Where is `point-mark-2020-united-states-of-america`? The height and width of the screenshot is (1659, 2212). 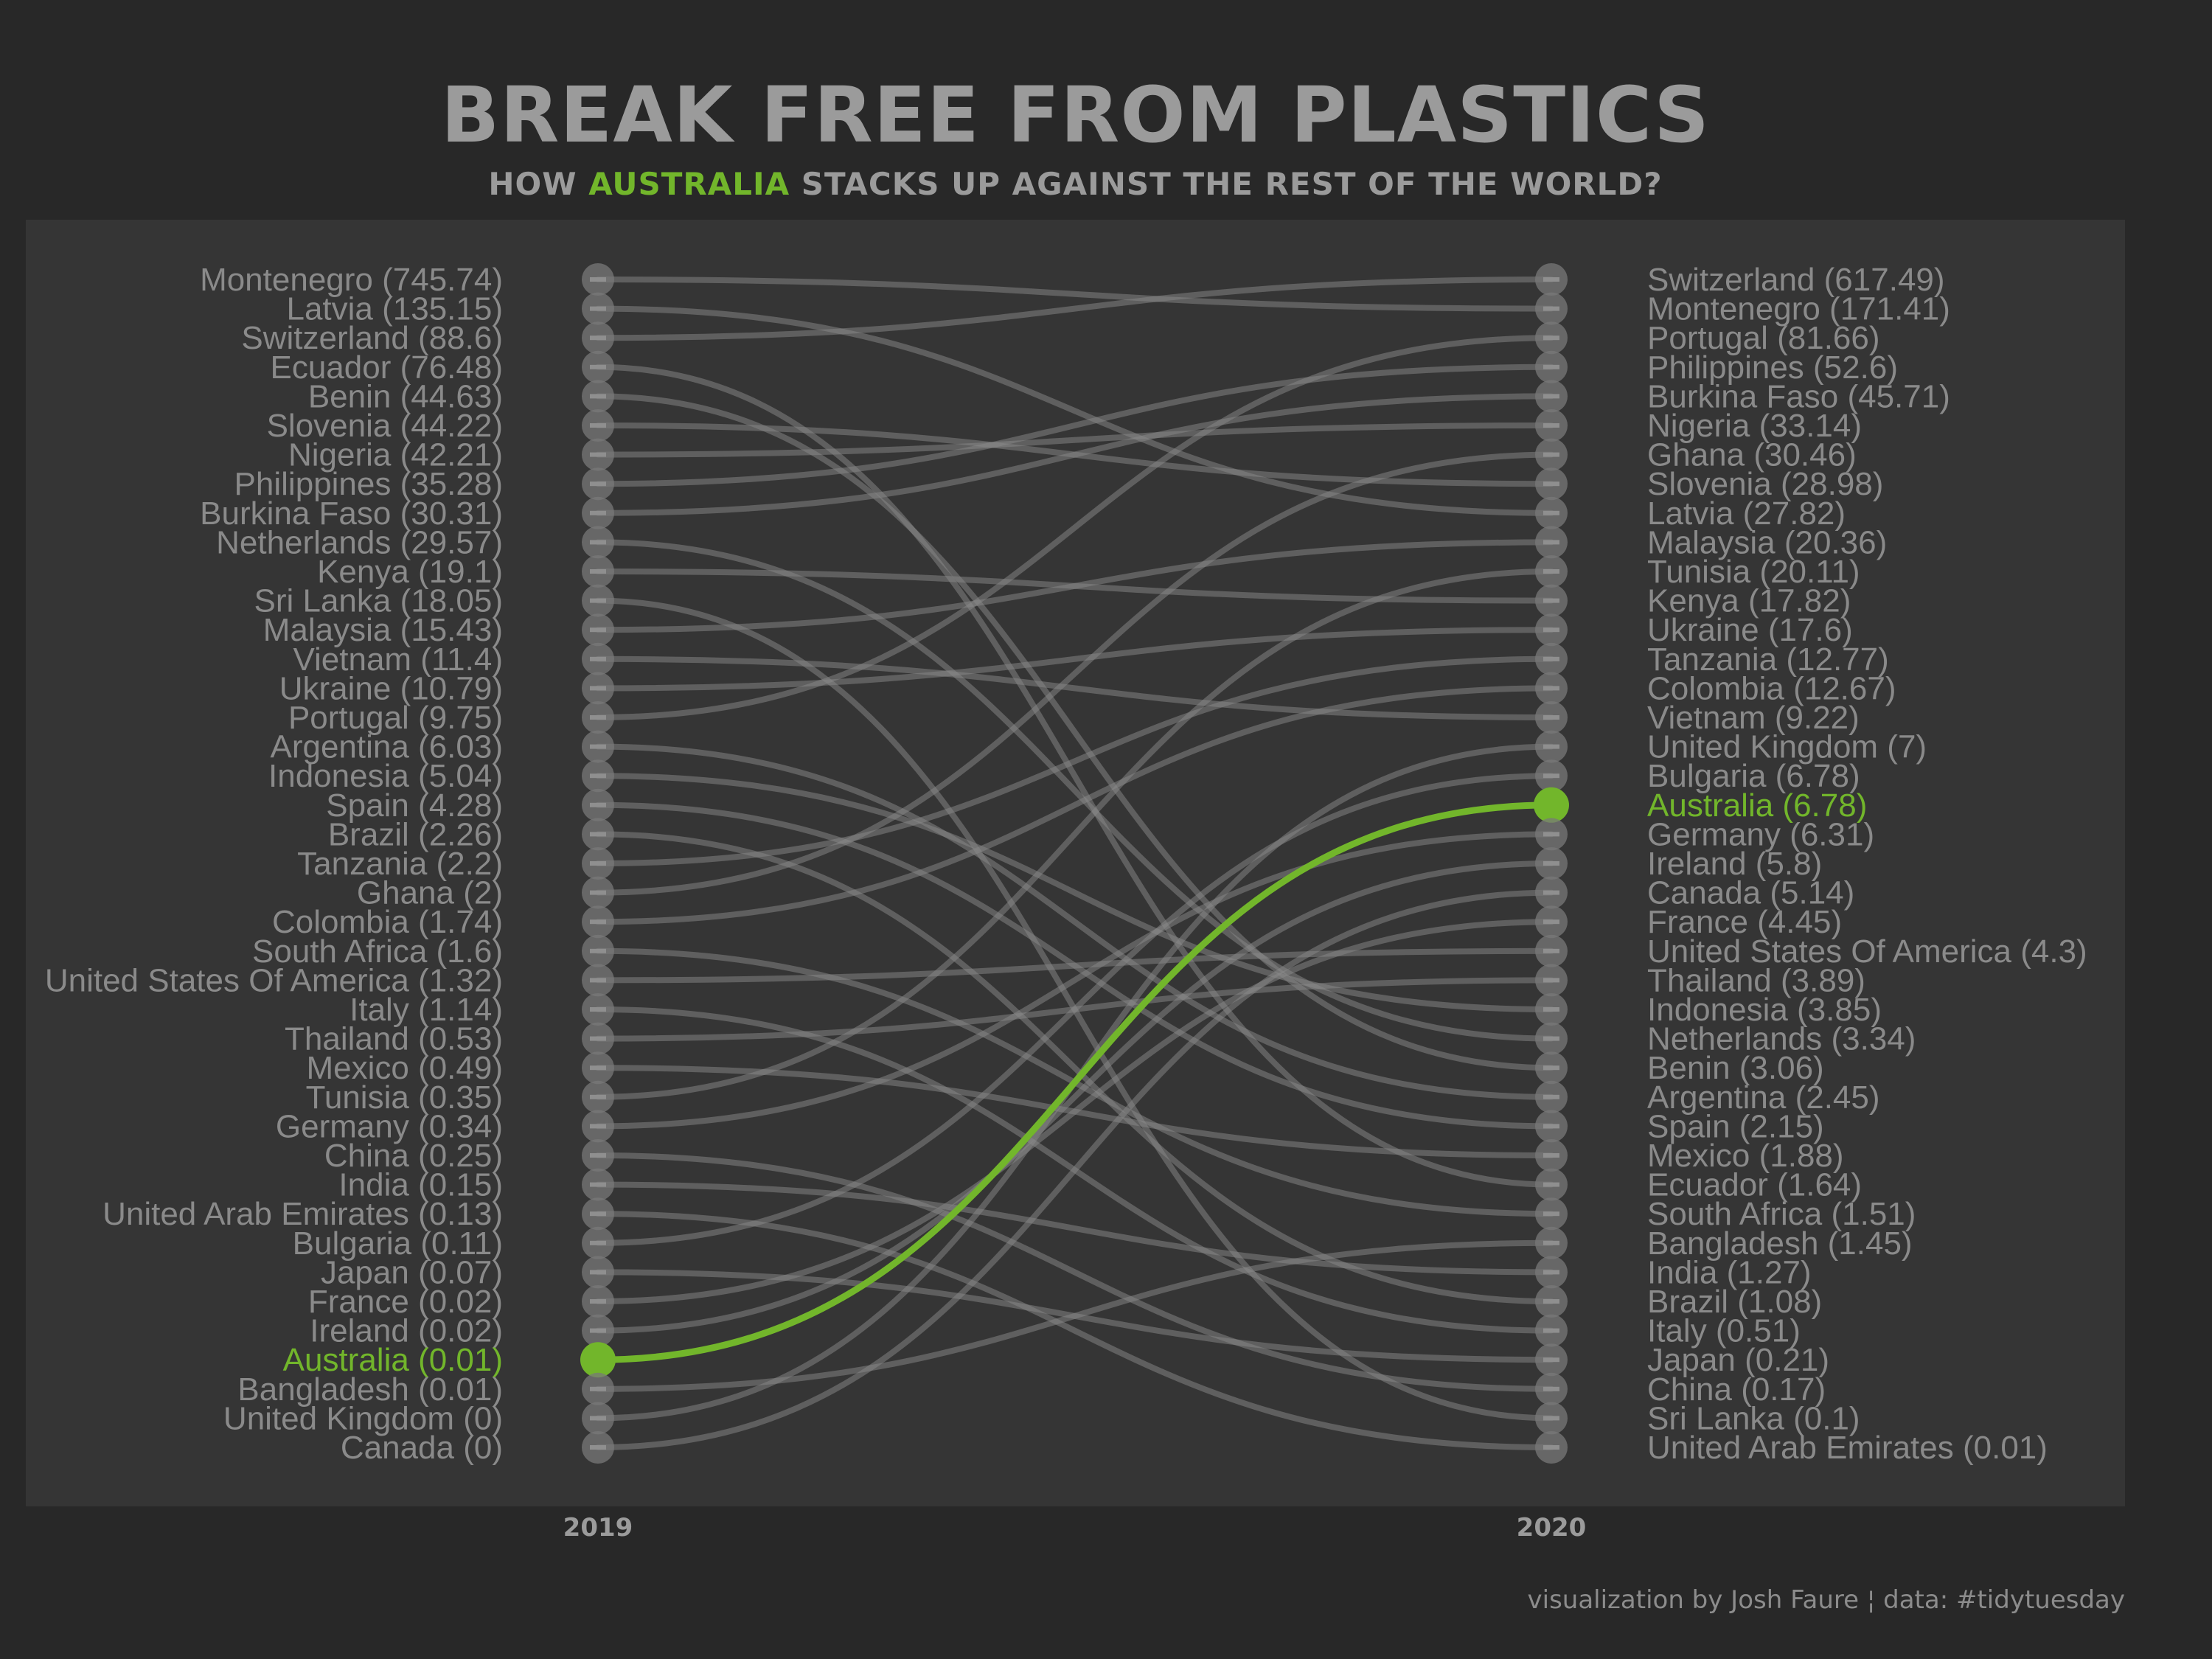 point-mark-2020-united-states-of-america is located at coordinates (1551, 950).